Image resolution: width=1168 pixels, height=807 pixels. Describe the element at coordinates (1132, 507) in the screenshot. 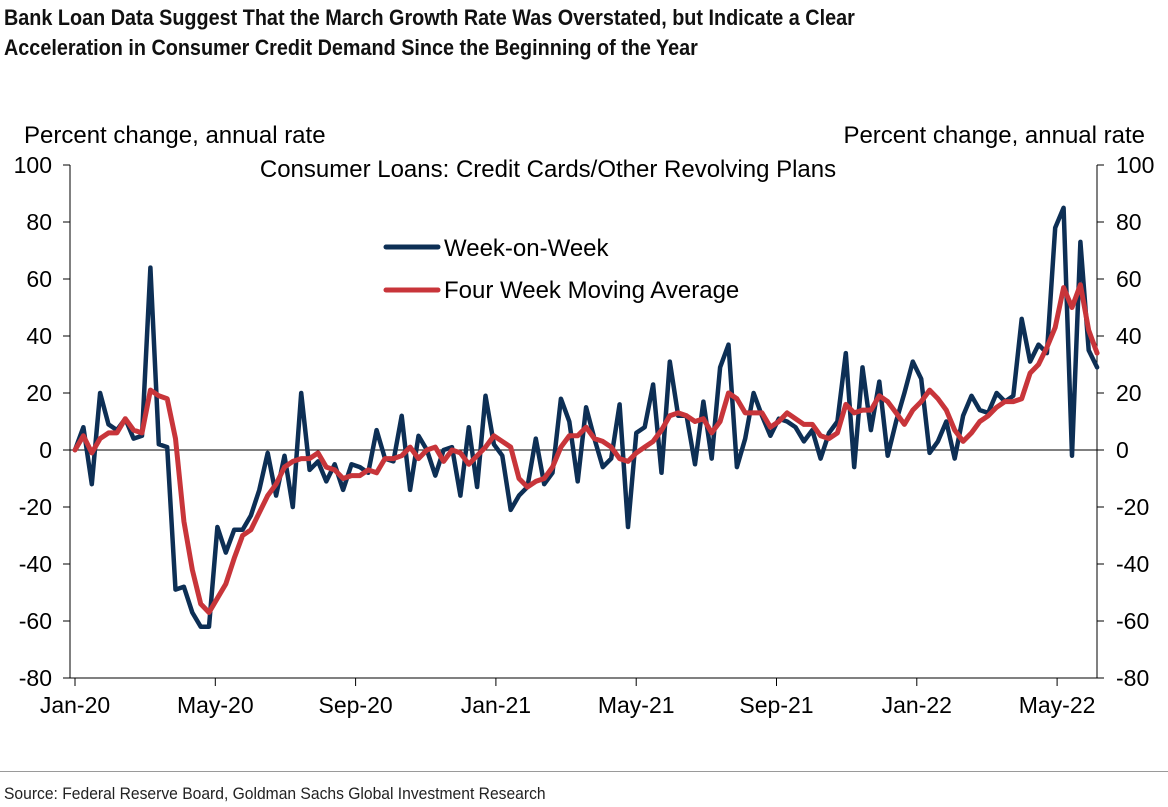

I see `right-y-tick-label: -20` at that location.